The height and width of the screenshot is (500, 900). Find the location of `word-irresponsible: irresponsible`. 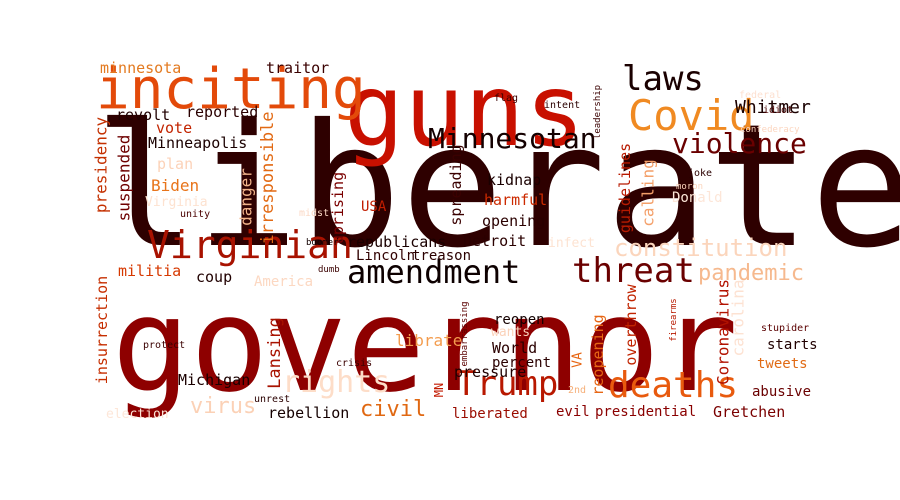

word-irresponsible: irresponsible is located at coordinates (268, 177).